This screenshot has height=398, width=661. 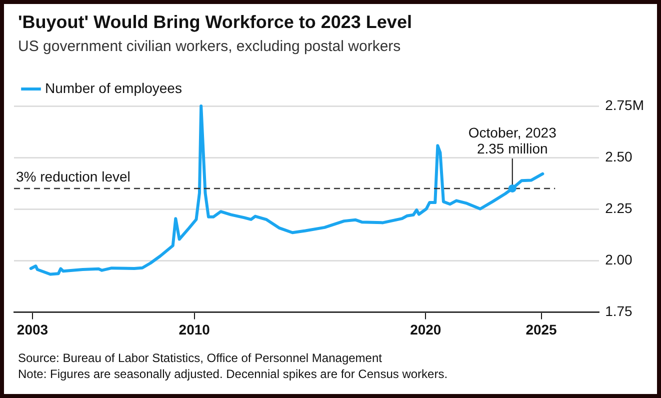 What do you see at coordinates (113, 88) in the screenshot?
I see `legend-label: Number of employees` at bounding box center [113, 88].